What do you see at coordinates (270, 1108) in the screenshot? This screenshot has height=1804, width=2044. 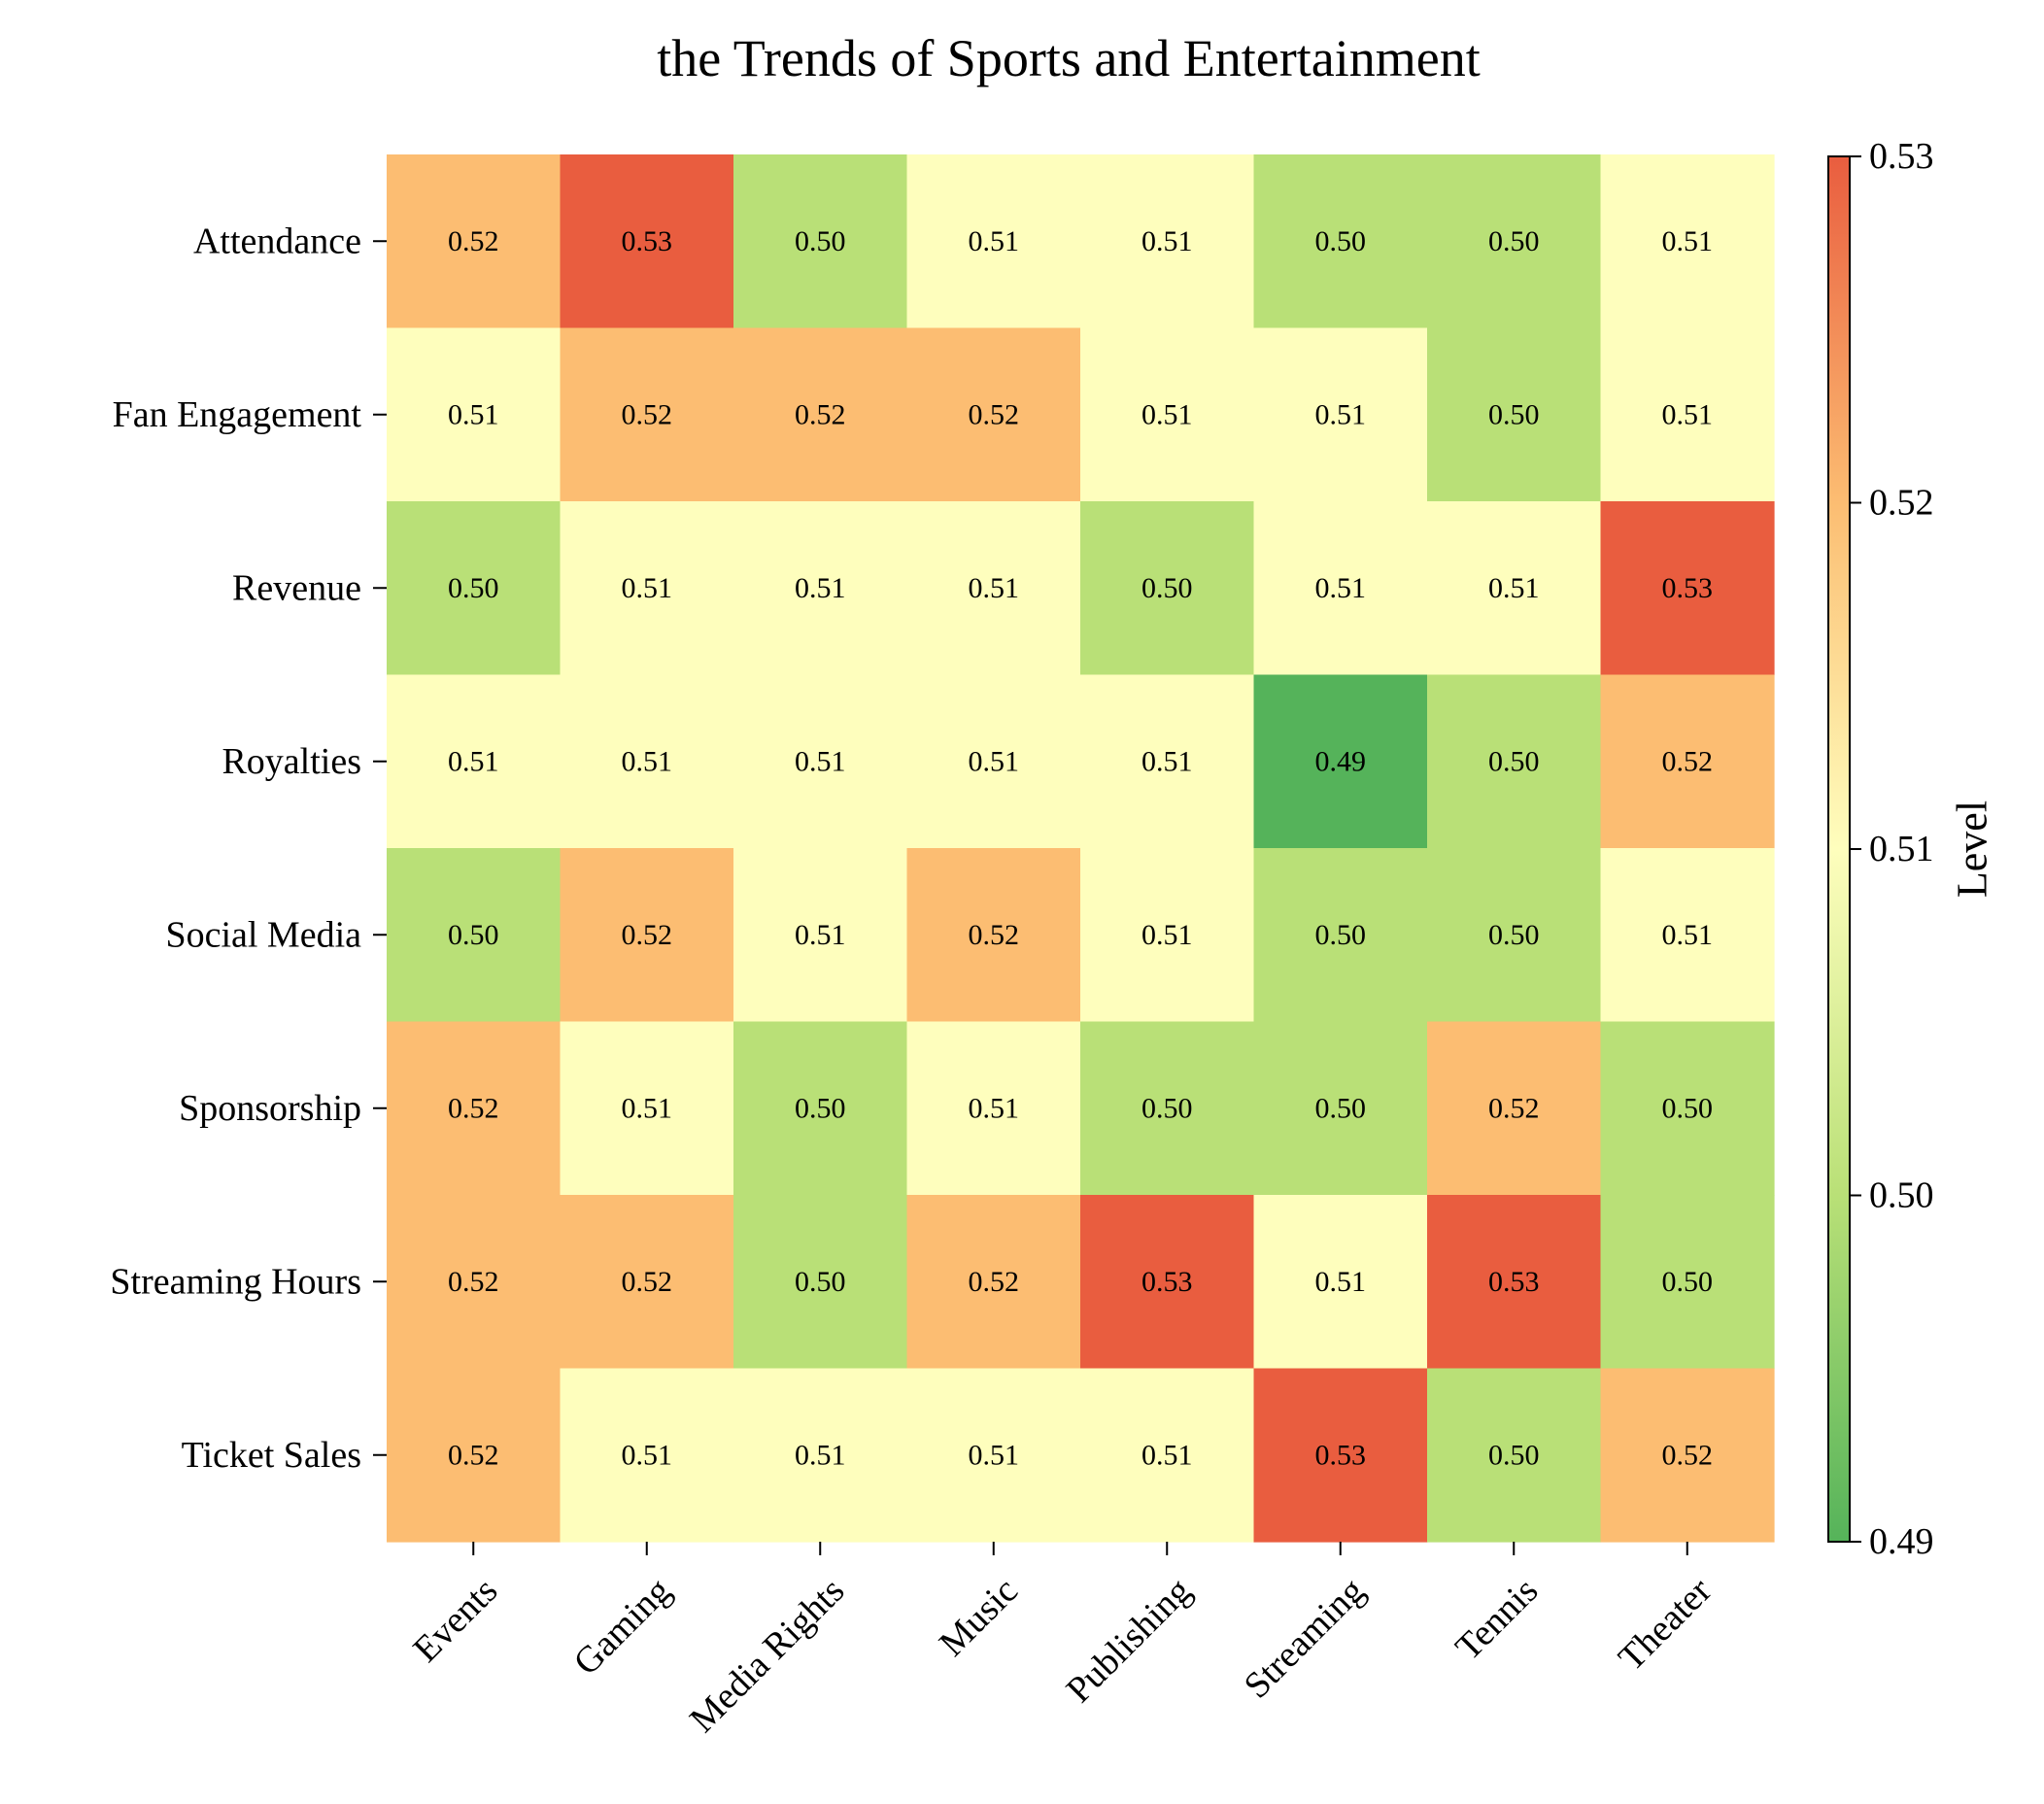 I see `y-tick-label: Sponsorship` at bounding box center [270, 1108].